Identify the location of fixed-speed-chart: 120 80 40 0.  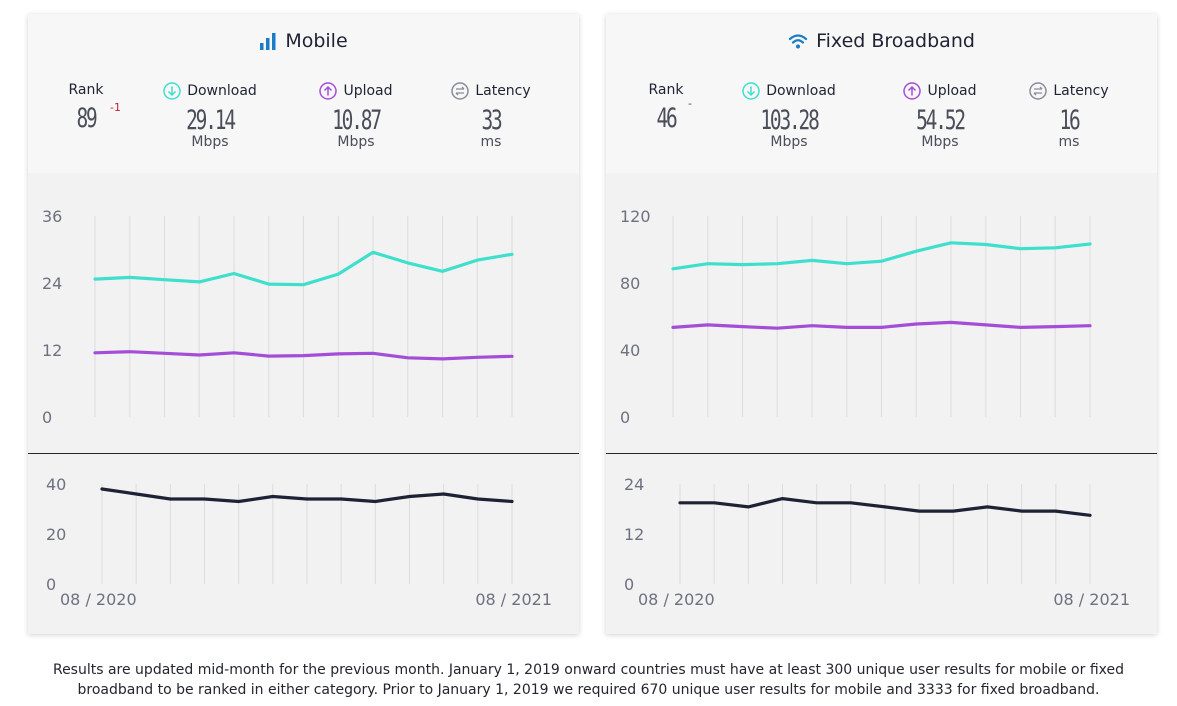
(856, 317).